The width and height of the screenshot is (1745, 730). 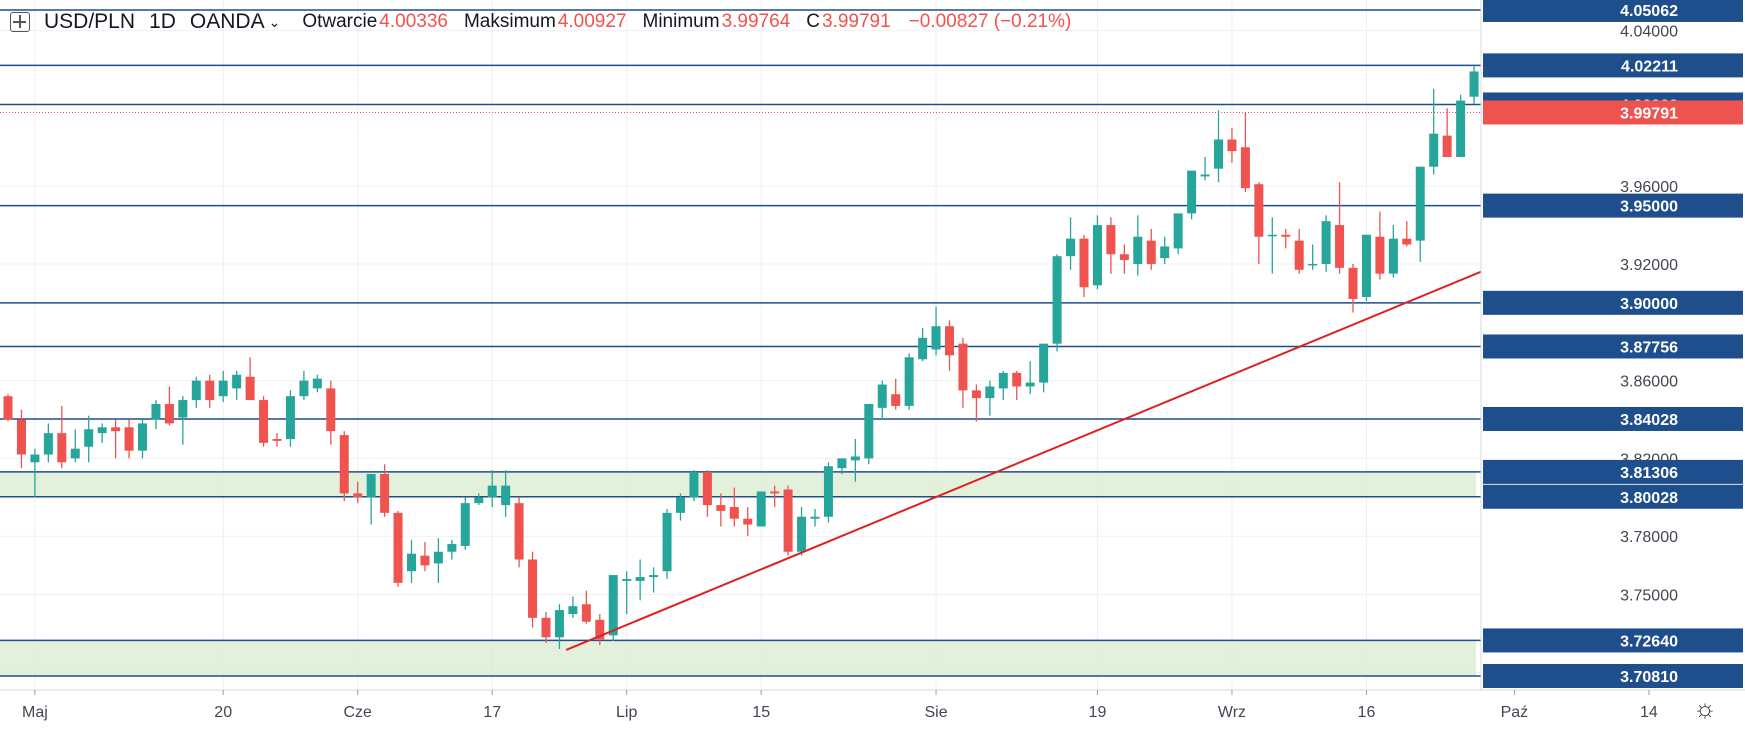 What do you see at coordinates (223, 712) in the screenshot?
I see `time-tick-label: 20` at bounding box center [223, 712].